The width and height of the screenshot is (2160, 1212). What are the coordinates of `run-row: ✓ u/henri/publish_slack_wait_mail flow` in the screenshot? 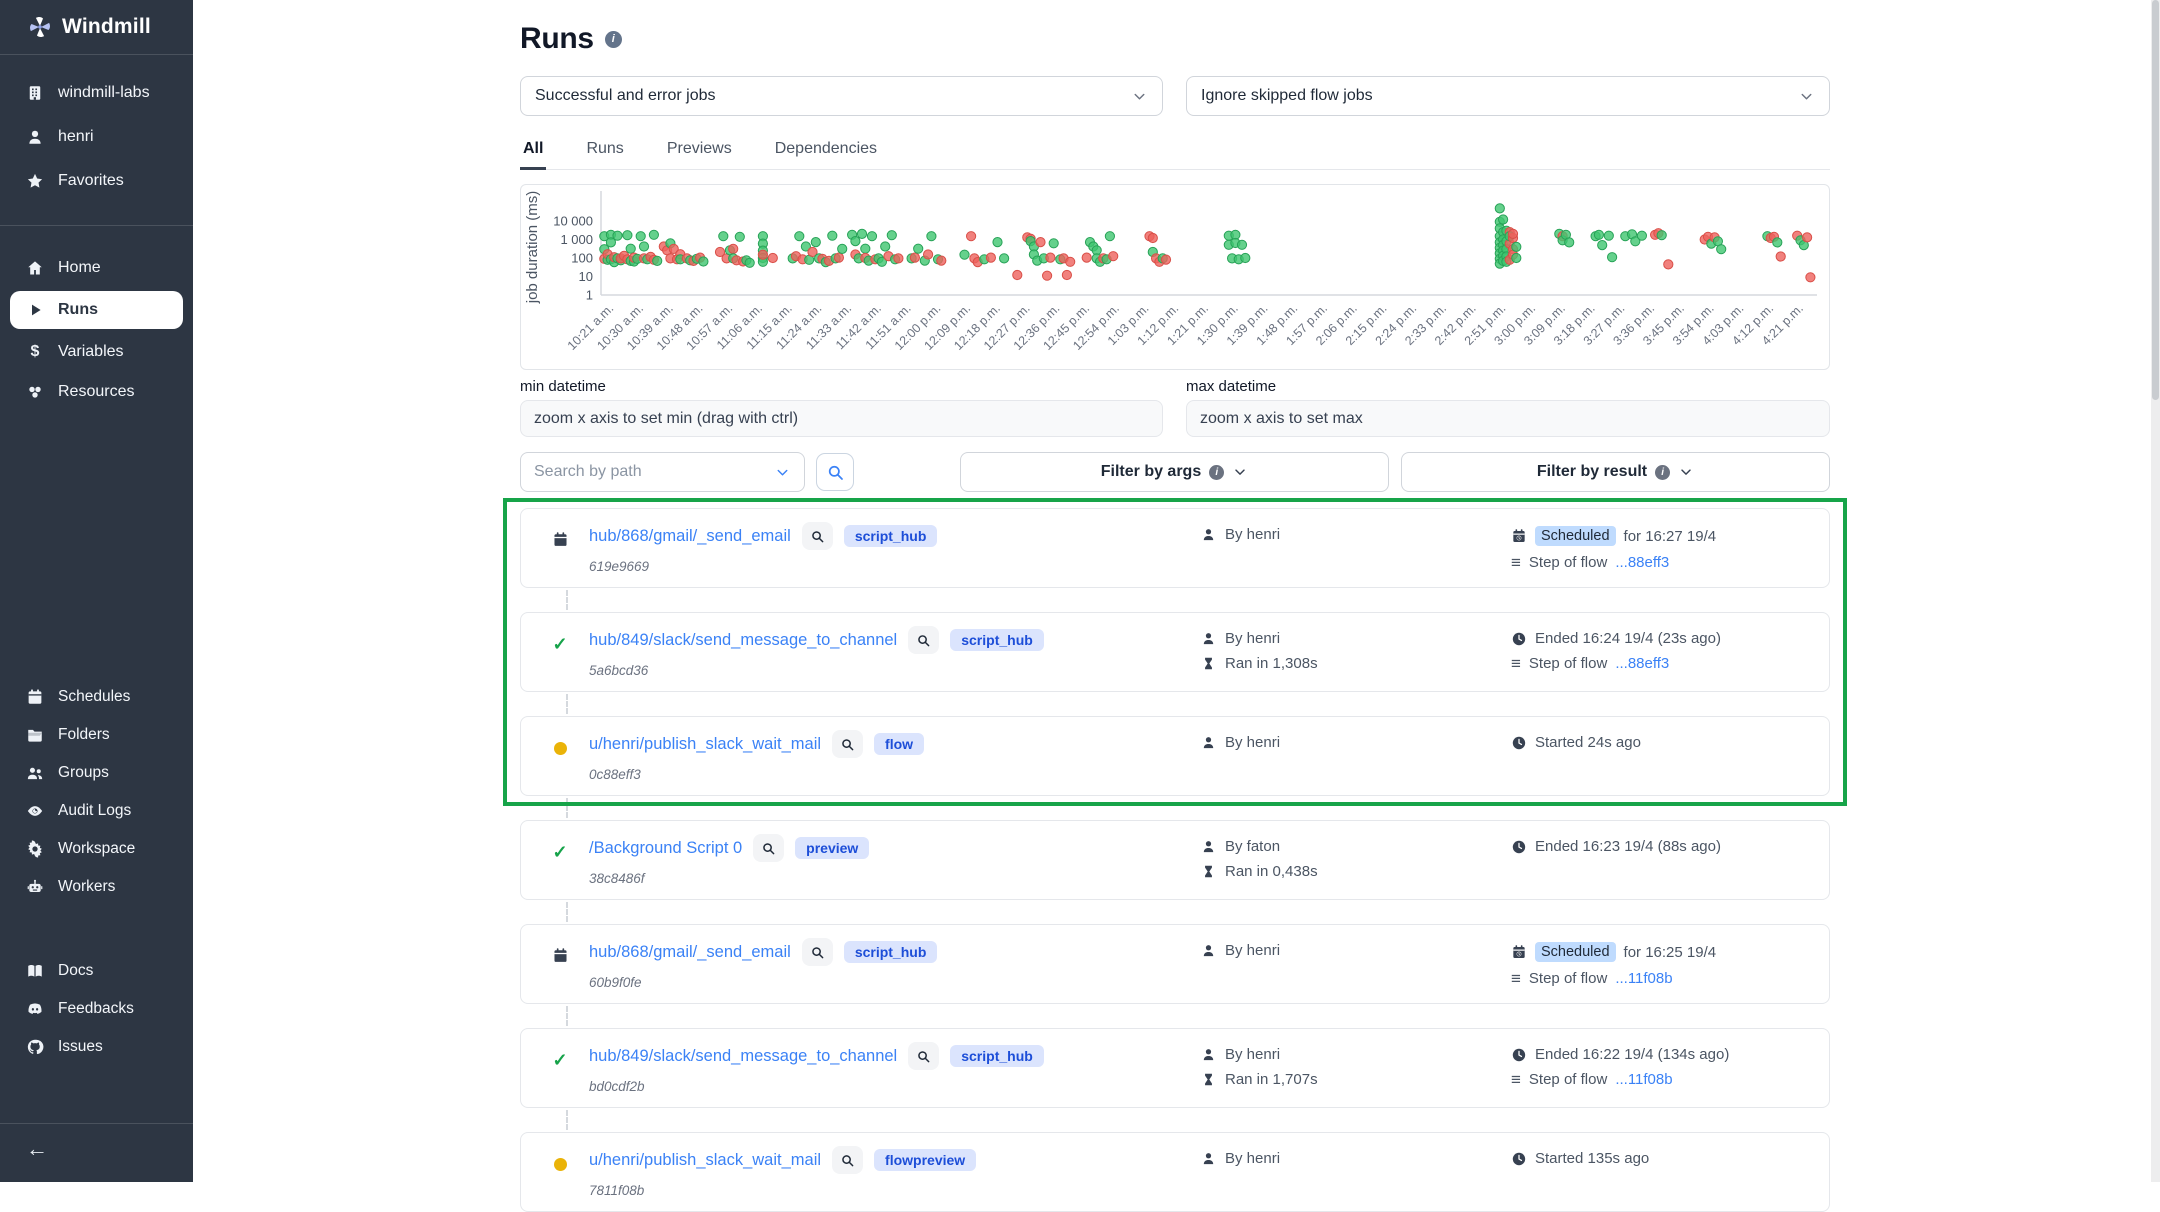 It's located at (1175, 756).